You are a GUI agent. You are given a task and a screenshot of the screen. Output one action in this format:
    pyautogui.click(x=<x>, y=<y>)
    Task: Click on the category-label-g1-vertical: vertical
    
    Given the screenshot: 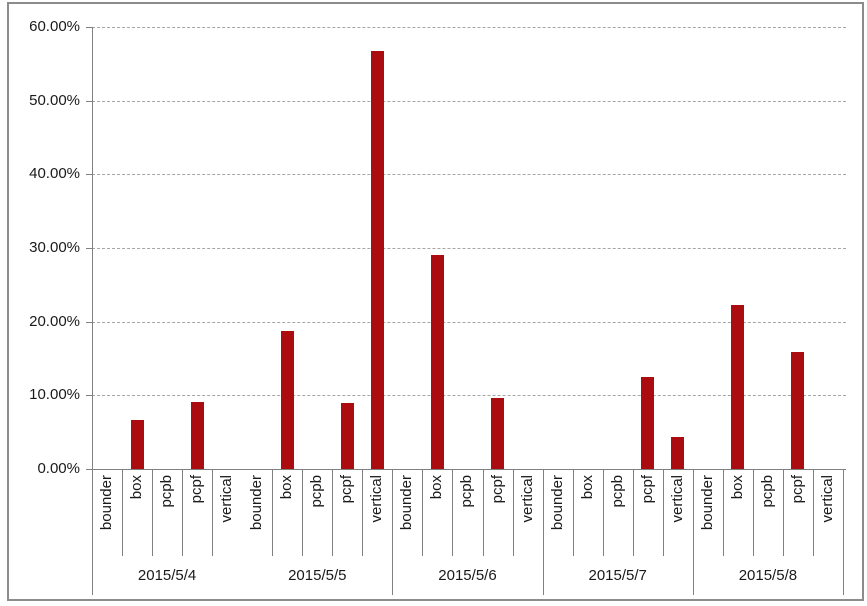 What is the action you would take?
    pyautogui.click(x=377, y=499)
    